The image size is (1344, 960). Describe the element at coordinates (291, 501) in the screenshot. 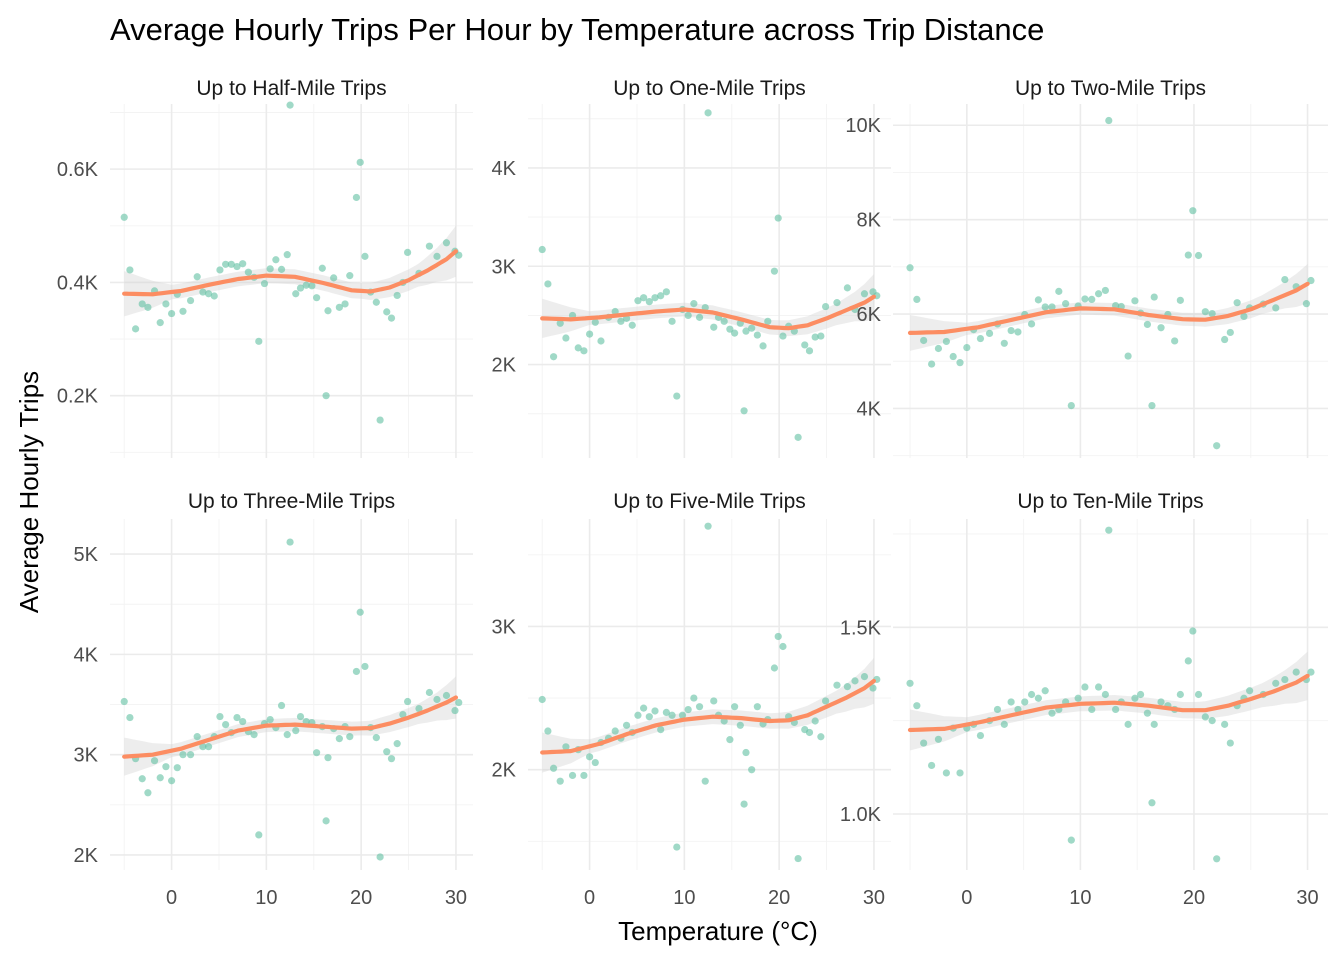

I see `panel-title: Up to Three-Mile Trips` at that location.